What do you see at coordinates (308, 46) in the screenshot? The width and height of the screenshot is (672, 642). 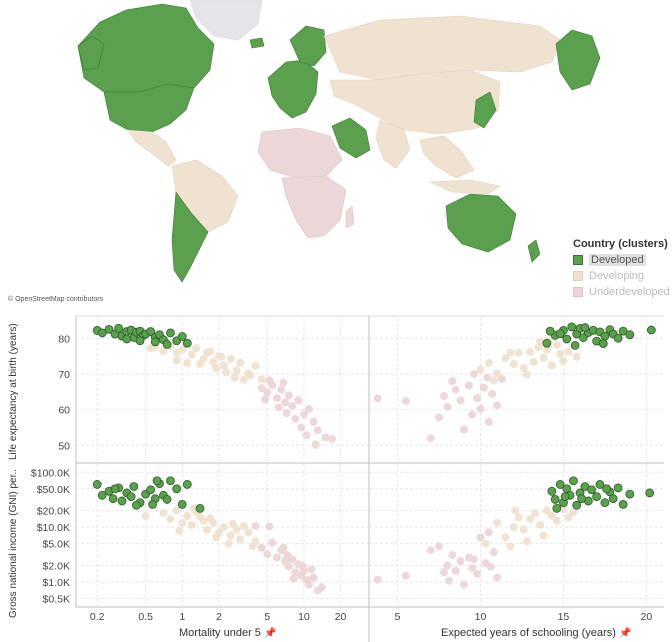 I see `map-region-scandinavia` at bounding box center [308, 46].